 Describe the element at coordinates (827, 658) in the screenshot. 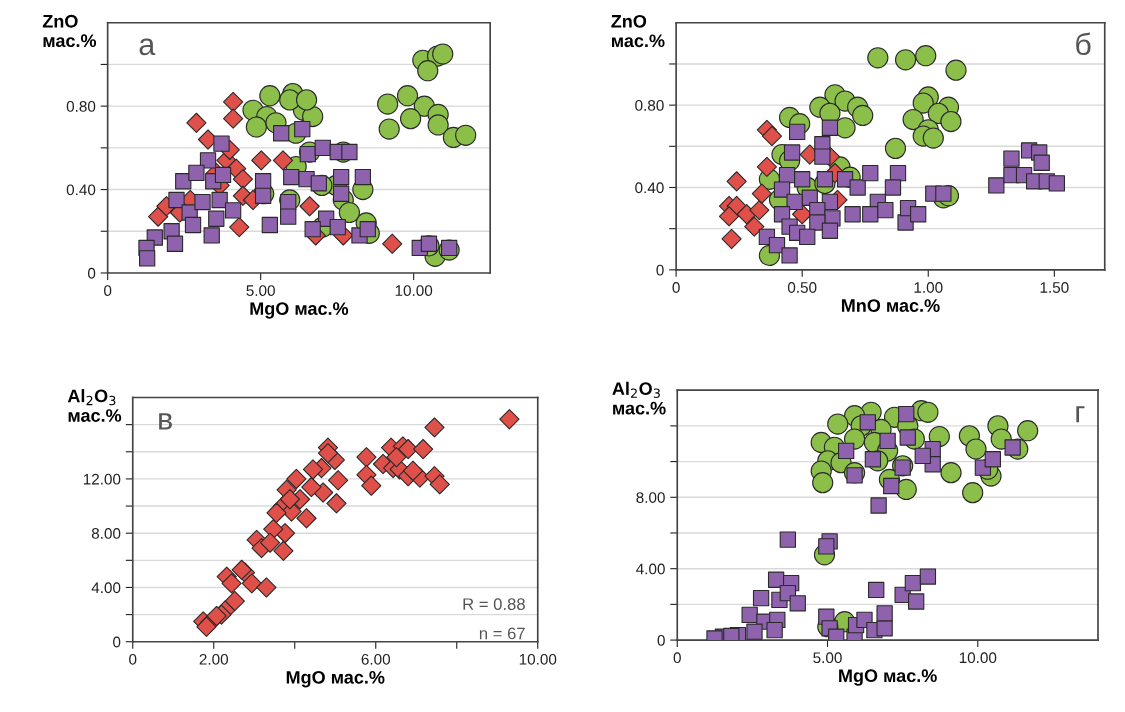

I see `x-tick-label: 5.00` at that location.